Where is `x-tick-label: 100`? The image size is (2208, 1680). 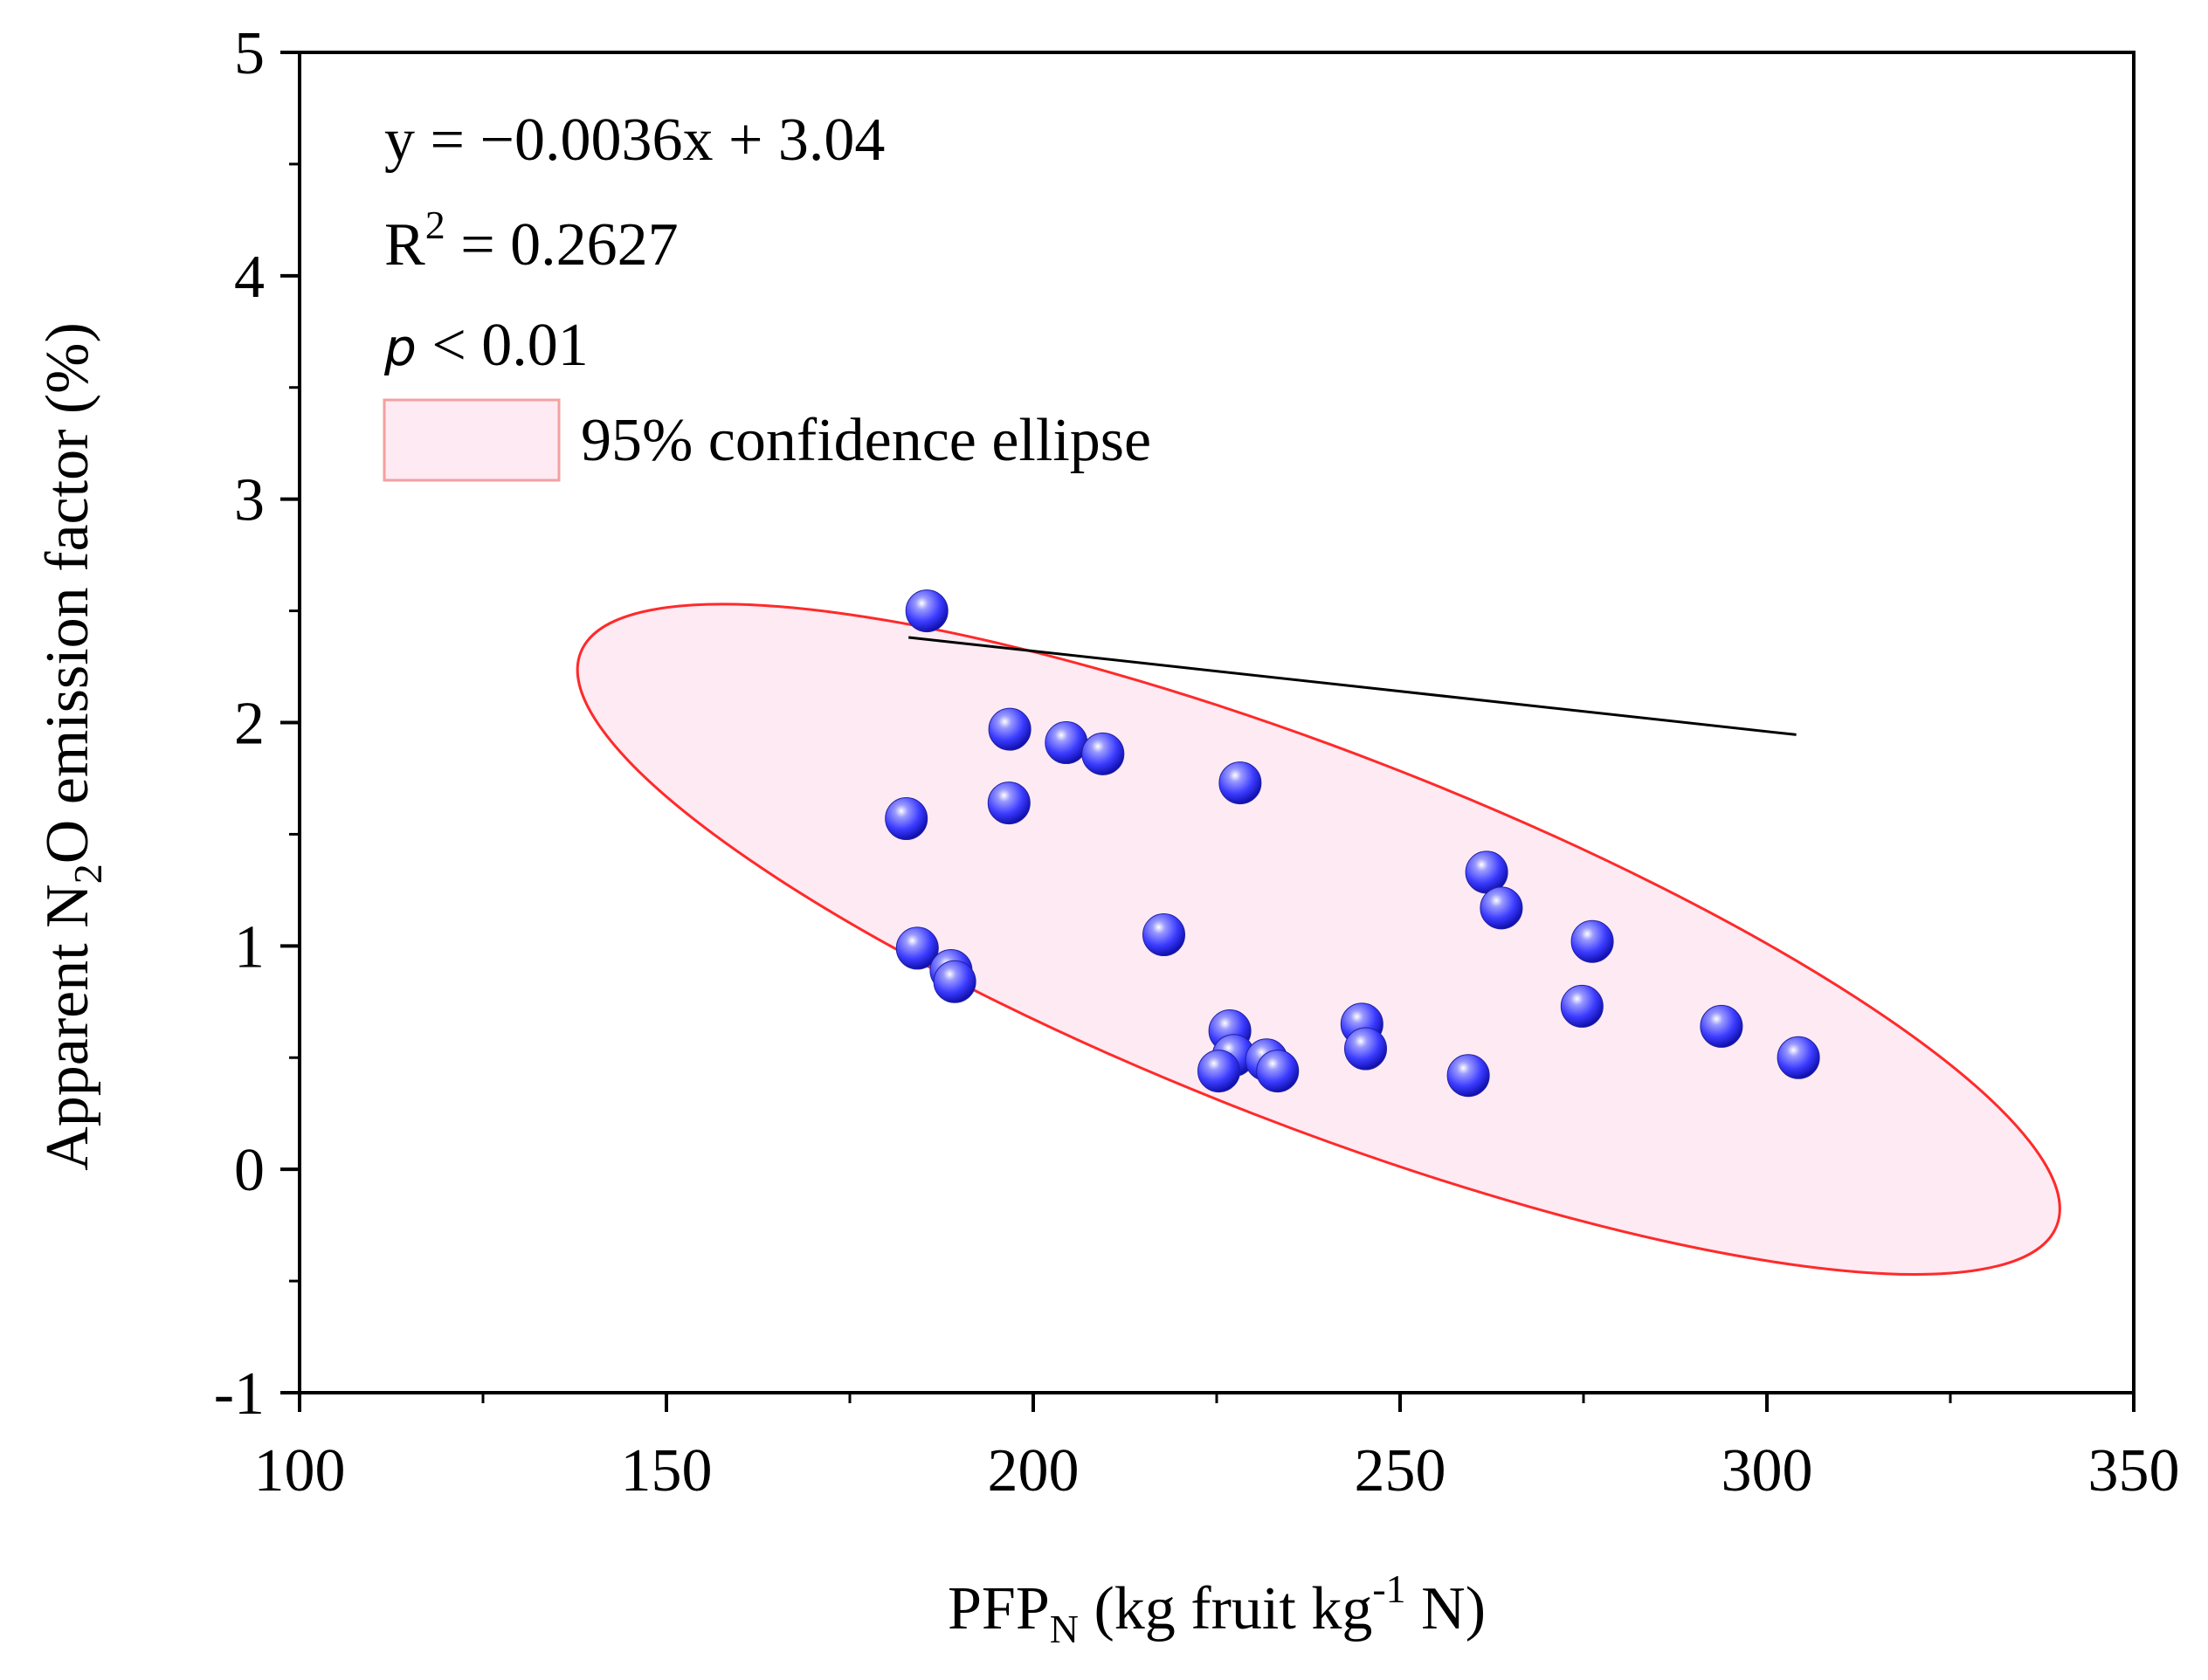 x-tick-label: 100 is located at coordinates (300, 1470).